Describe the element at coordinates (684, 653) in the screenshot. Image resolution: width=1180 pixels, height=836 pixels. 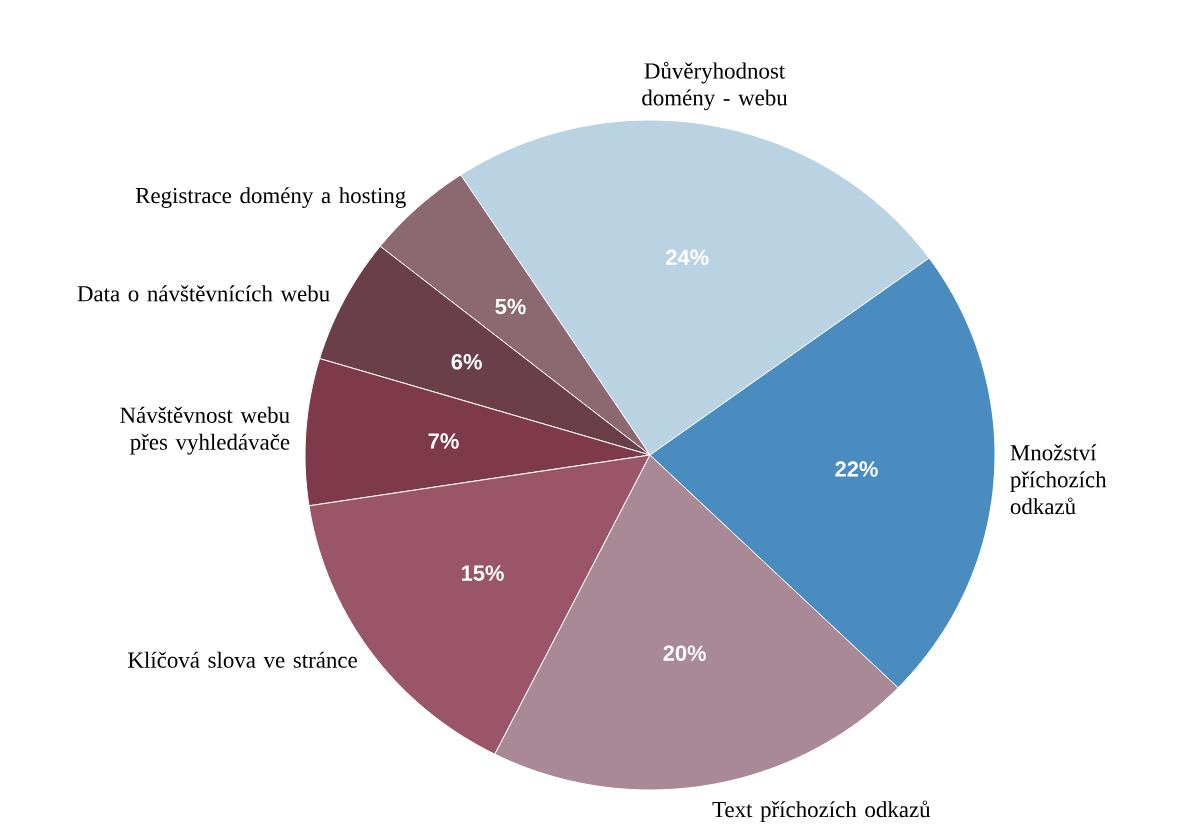
I see `data-label: 20%` at that location.